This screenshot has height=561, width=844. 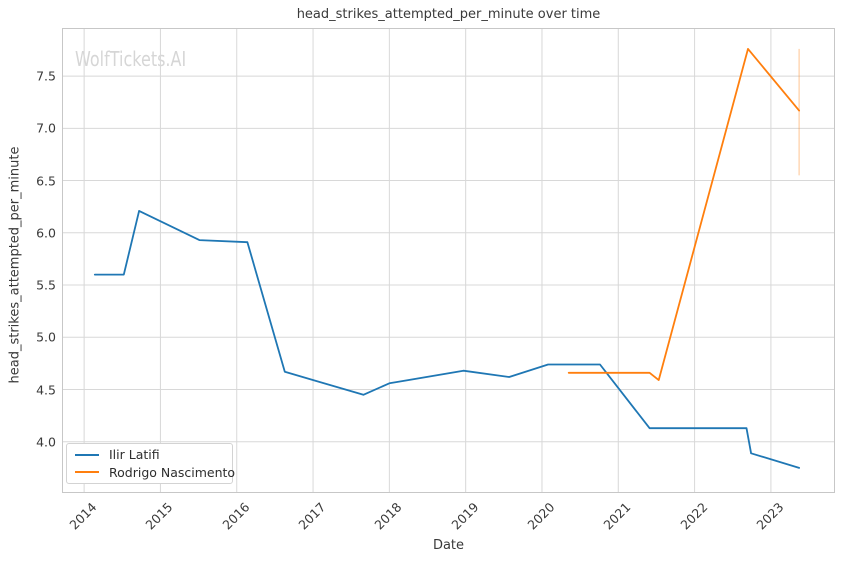 I want to click on y-tick-label: 4.5, so click(x=46, y=390).